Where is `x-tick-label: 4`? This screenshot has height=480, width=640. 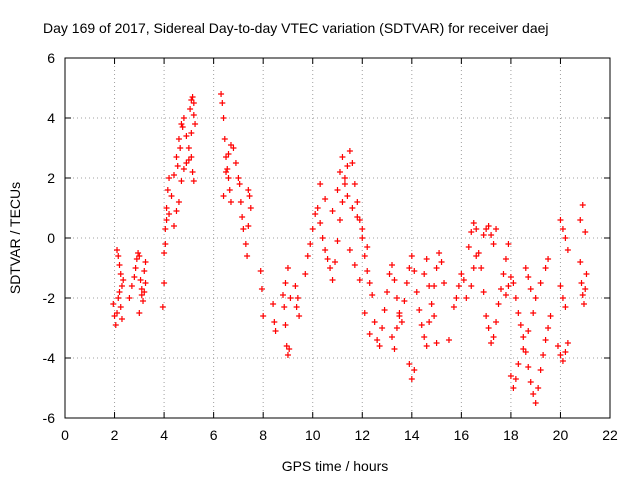 x-tick-label: 4 is located at coordinates (164, 435).